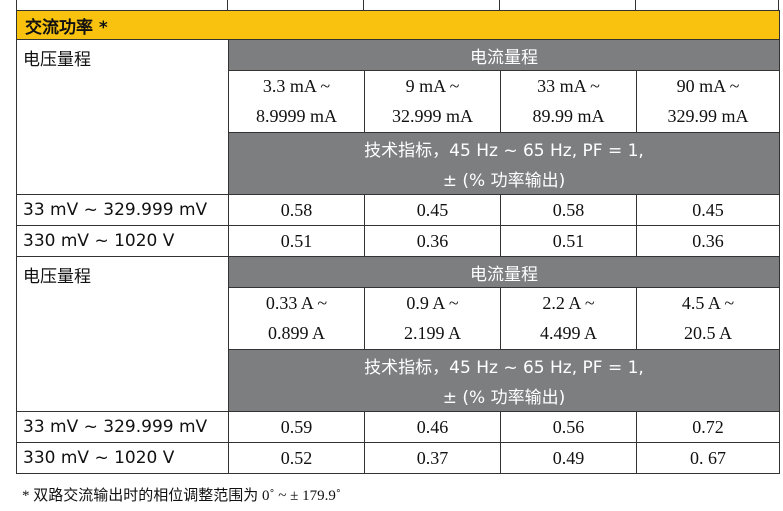 The width and height of the screenshot is (783, 511). Describe the element at coordinates (397, 5) in the screenshot. I see `previous-table-stub` at that location.